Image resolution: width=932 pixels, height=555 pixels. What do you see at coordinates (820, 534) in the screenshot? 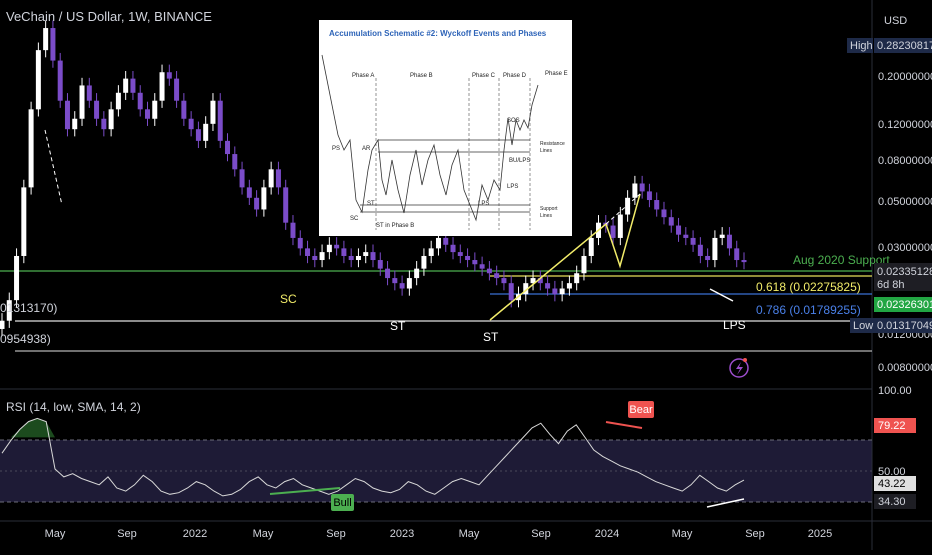
I see `time-tick-label: 2025` at bounding box center [820, 534].